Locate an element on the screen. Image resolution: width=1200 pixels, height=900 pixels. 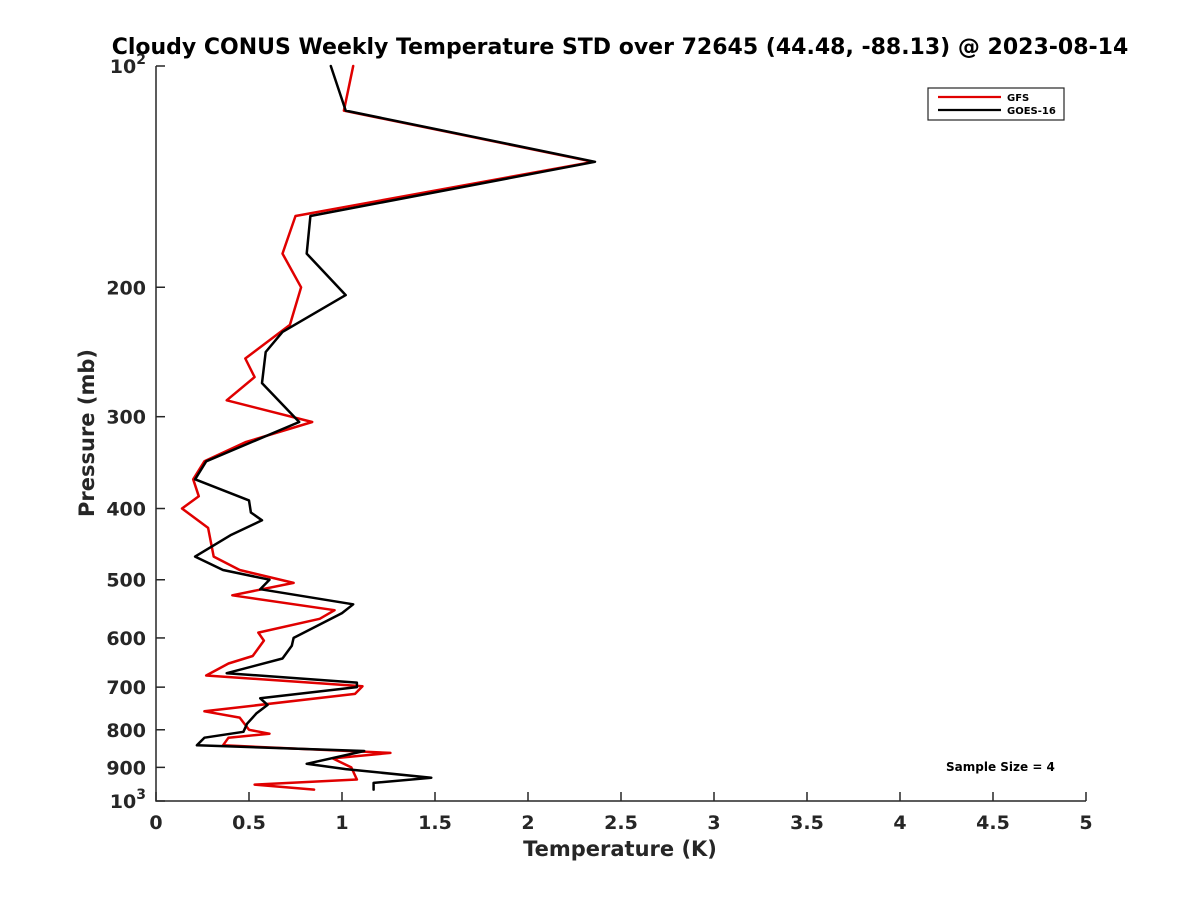
y-tick-label: 10² is located at coordinates (128, 65).